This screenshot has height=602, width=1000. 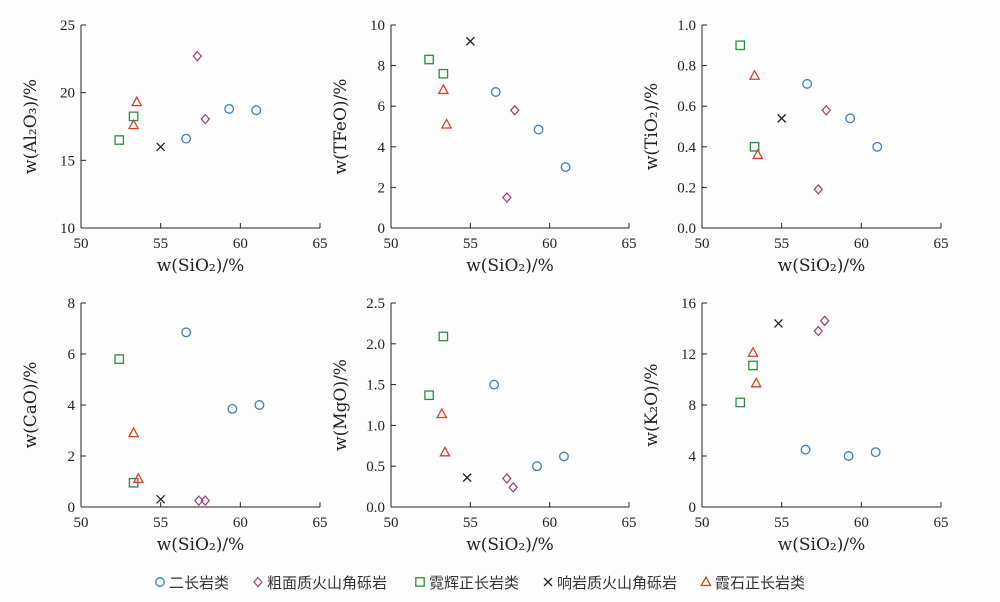 I want to click on y-tick-label: 1.5, so click(x=375, y=386).